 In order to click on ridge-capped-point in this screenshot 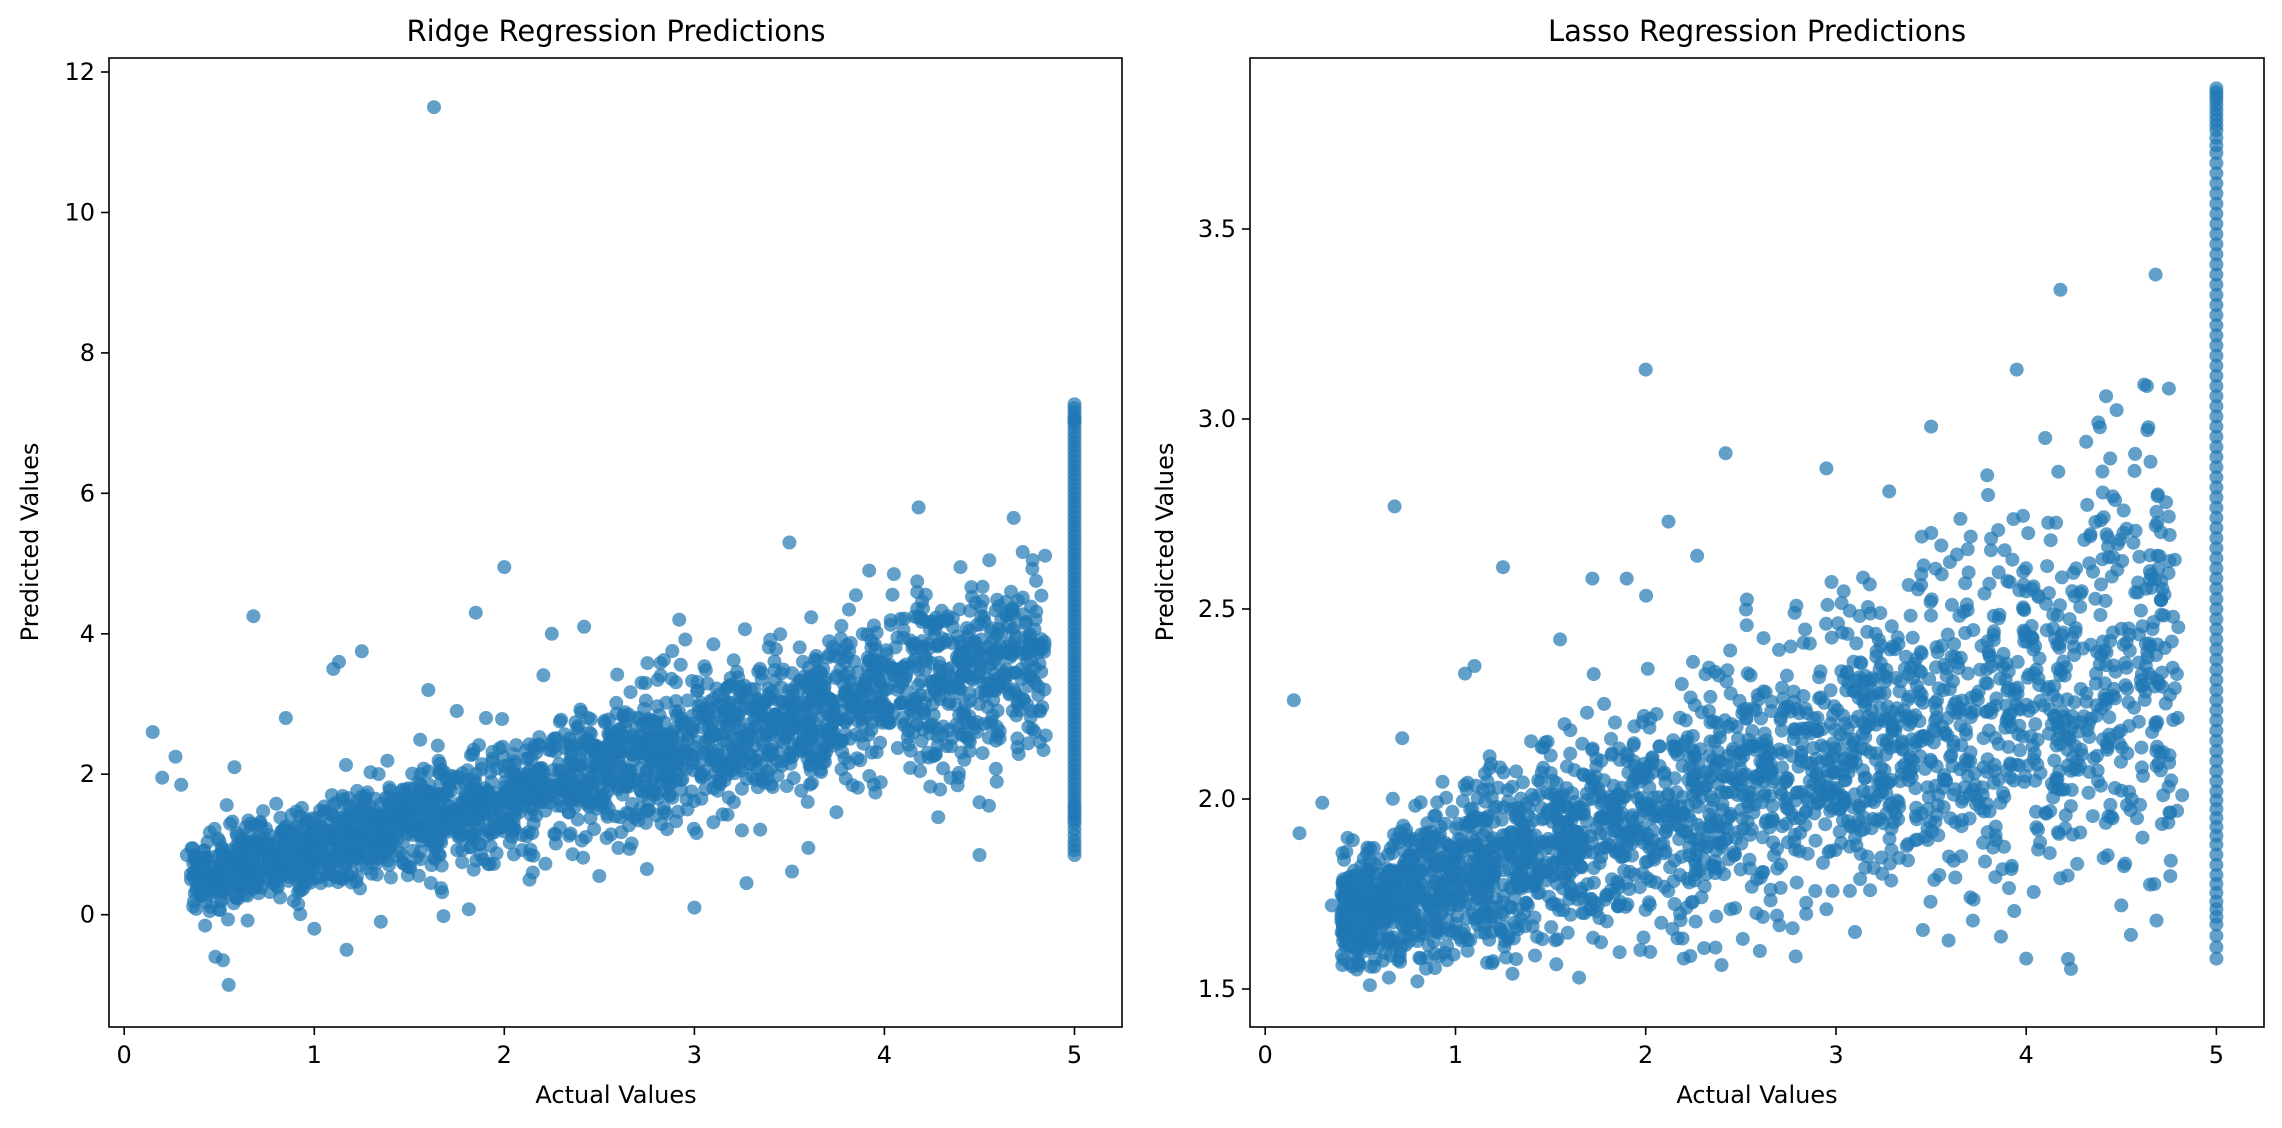, I will do `click(1074, 404)`.